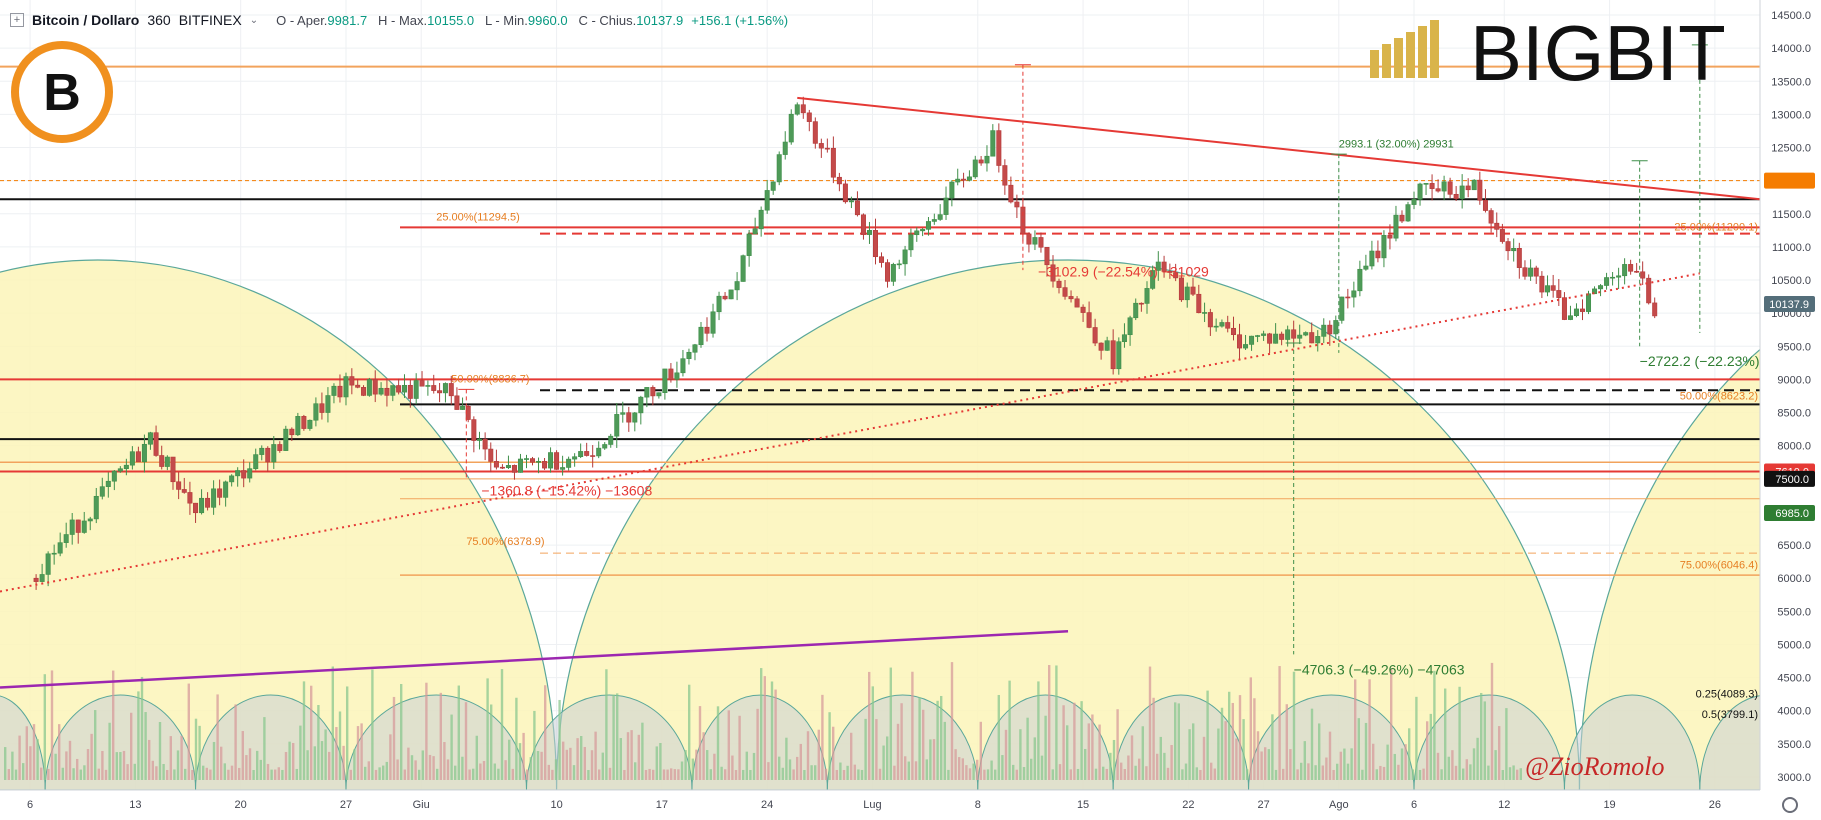 The image size is (1821, 820). Describe the element at coordinates (403, 20) in the screenshot. I see `high-label: H - Max.` at that location.